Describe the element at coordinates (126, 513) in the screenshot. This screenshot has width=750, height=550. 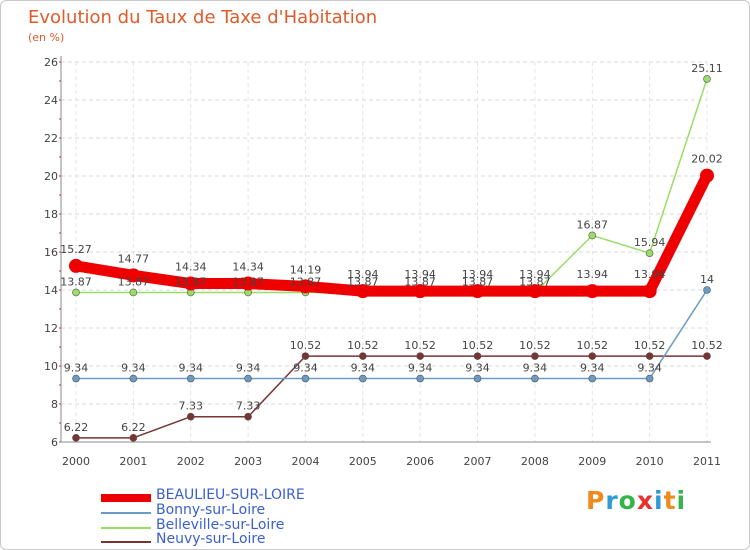
I see `legend-swatch-bonny` at that location.